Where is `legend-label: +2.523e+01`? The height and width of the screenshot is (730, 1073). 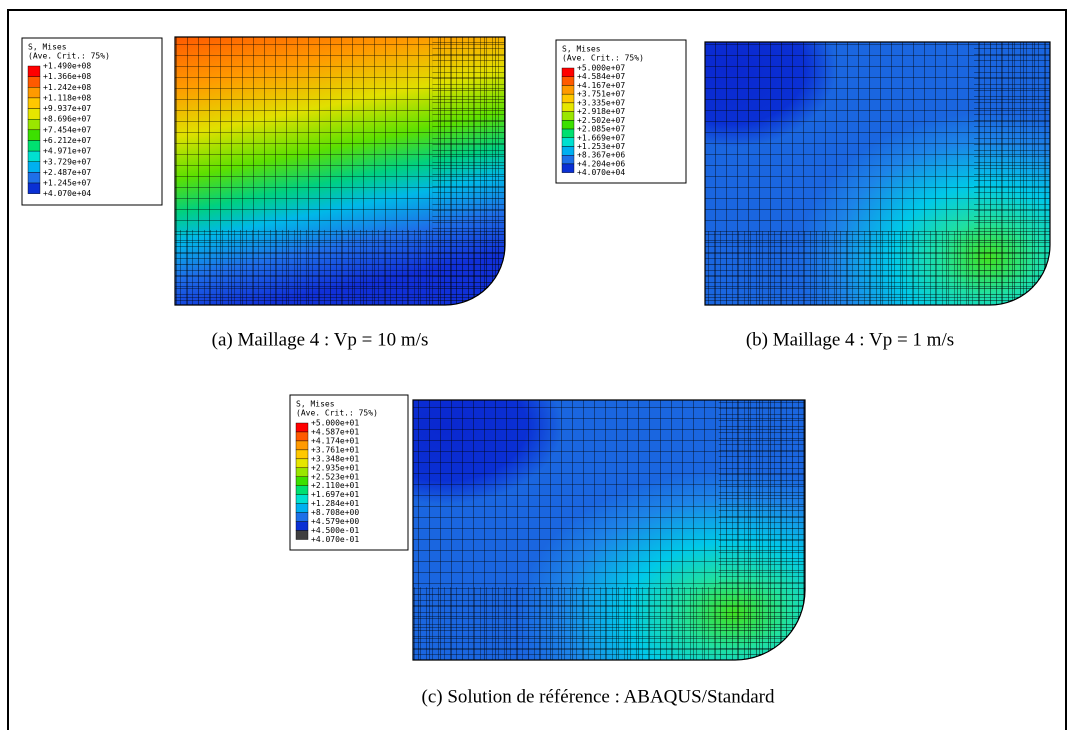
legend-label: +2.523e+01 is located at coordinates (335, 476).